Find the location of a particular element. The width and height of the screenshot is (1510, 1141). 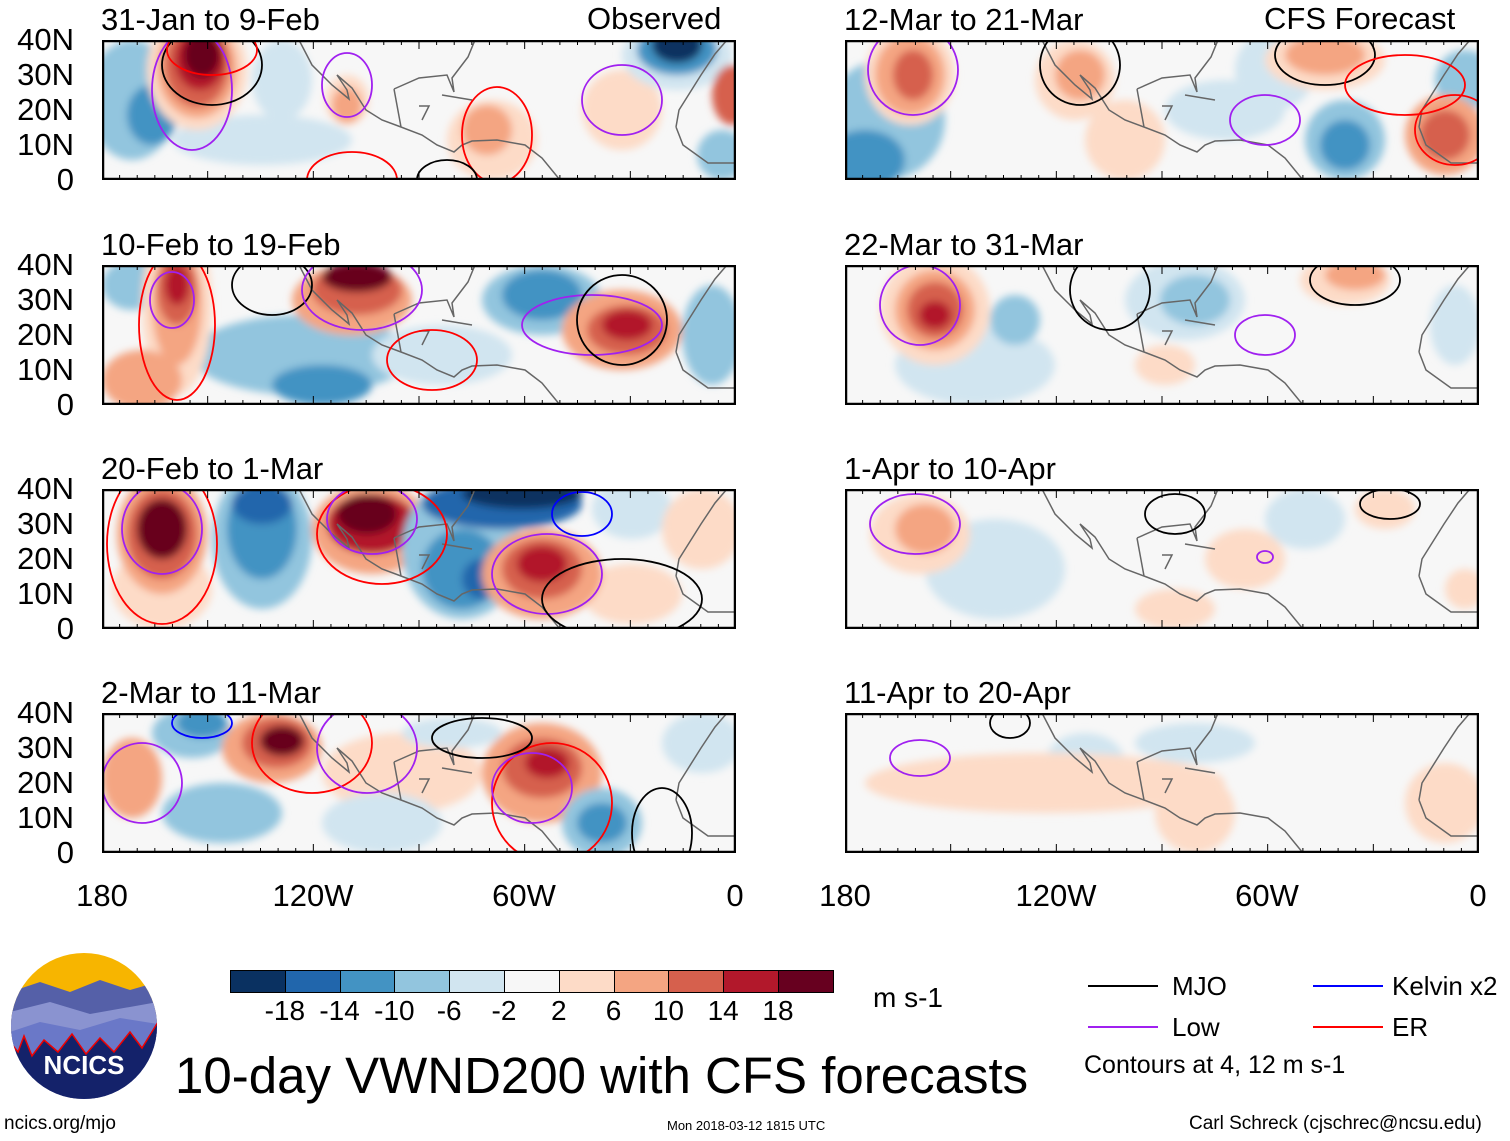

colorbar-label: -14 is located at coordinates (339, 1010).